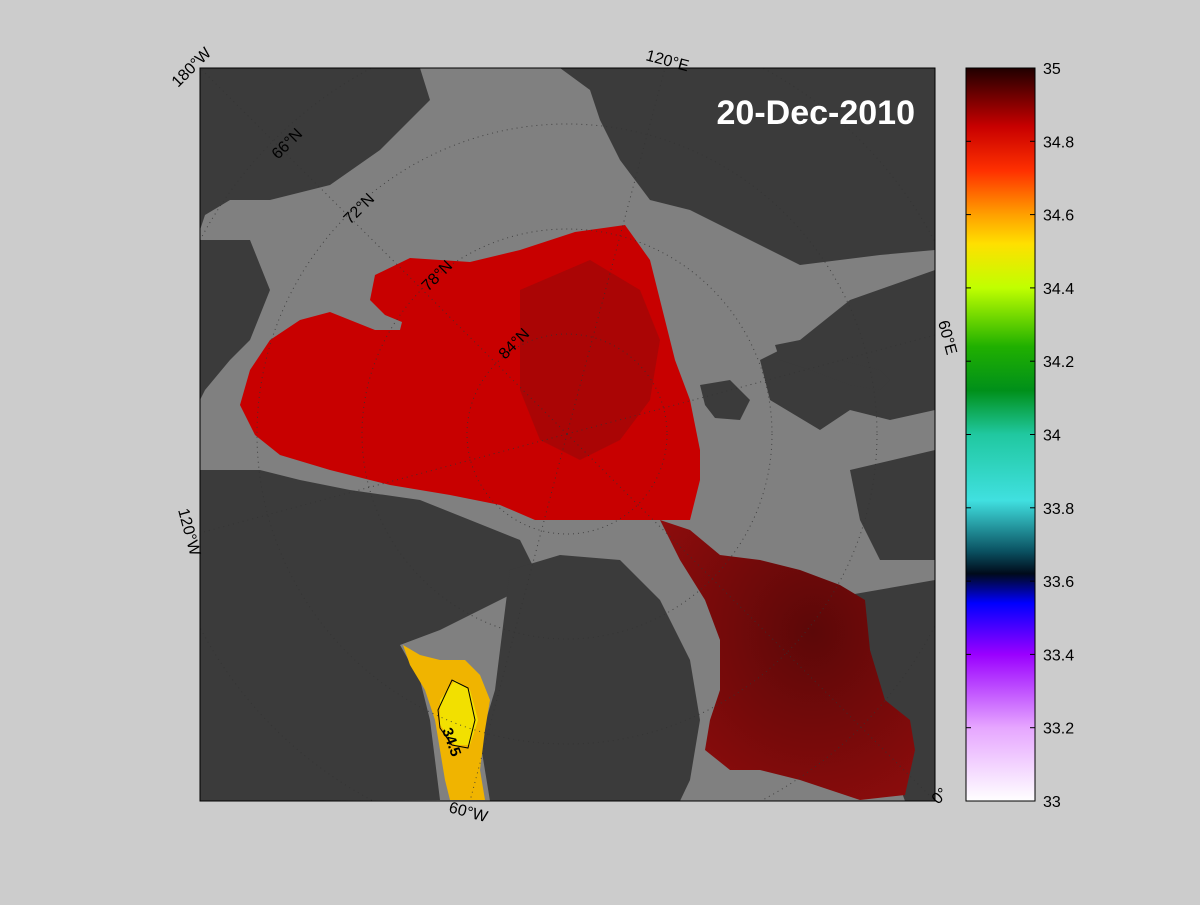 This screenshot has height=905, width=1200. I want to click on colorbar-tick-label: 34.6, so click(1058, 216).